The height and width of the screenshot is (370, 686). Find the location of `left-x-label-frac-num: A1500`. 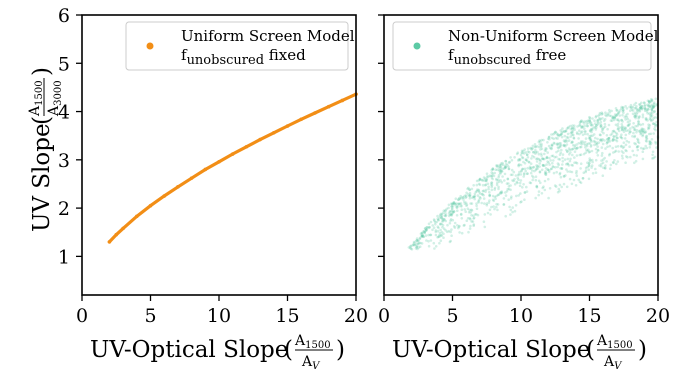

left-x-label-frac-num: A1500 is located at coordinates (312, 342).